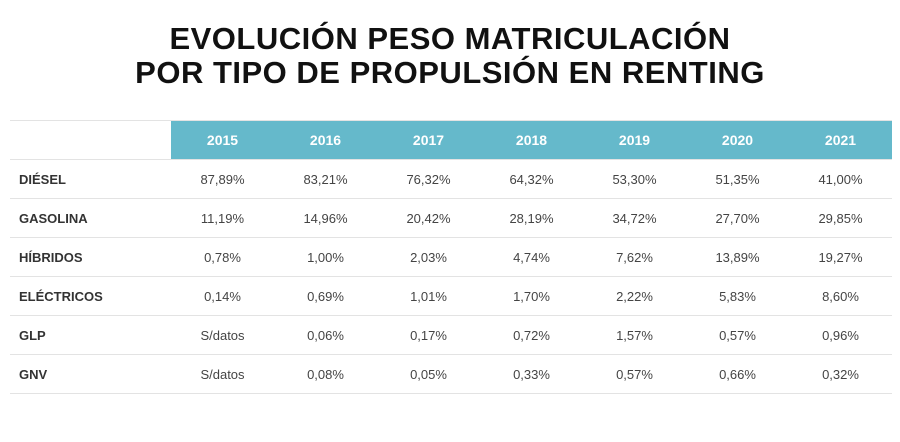 The image size is (900, 442). What do you see at coordinates (634, 218) in the screenshot?
I see `value-cell-2019: 34,72%` at bounding box center [634, 218].